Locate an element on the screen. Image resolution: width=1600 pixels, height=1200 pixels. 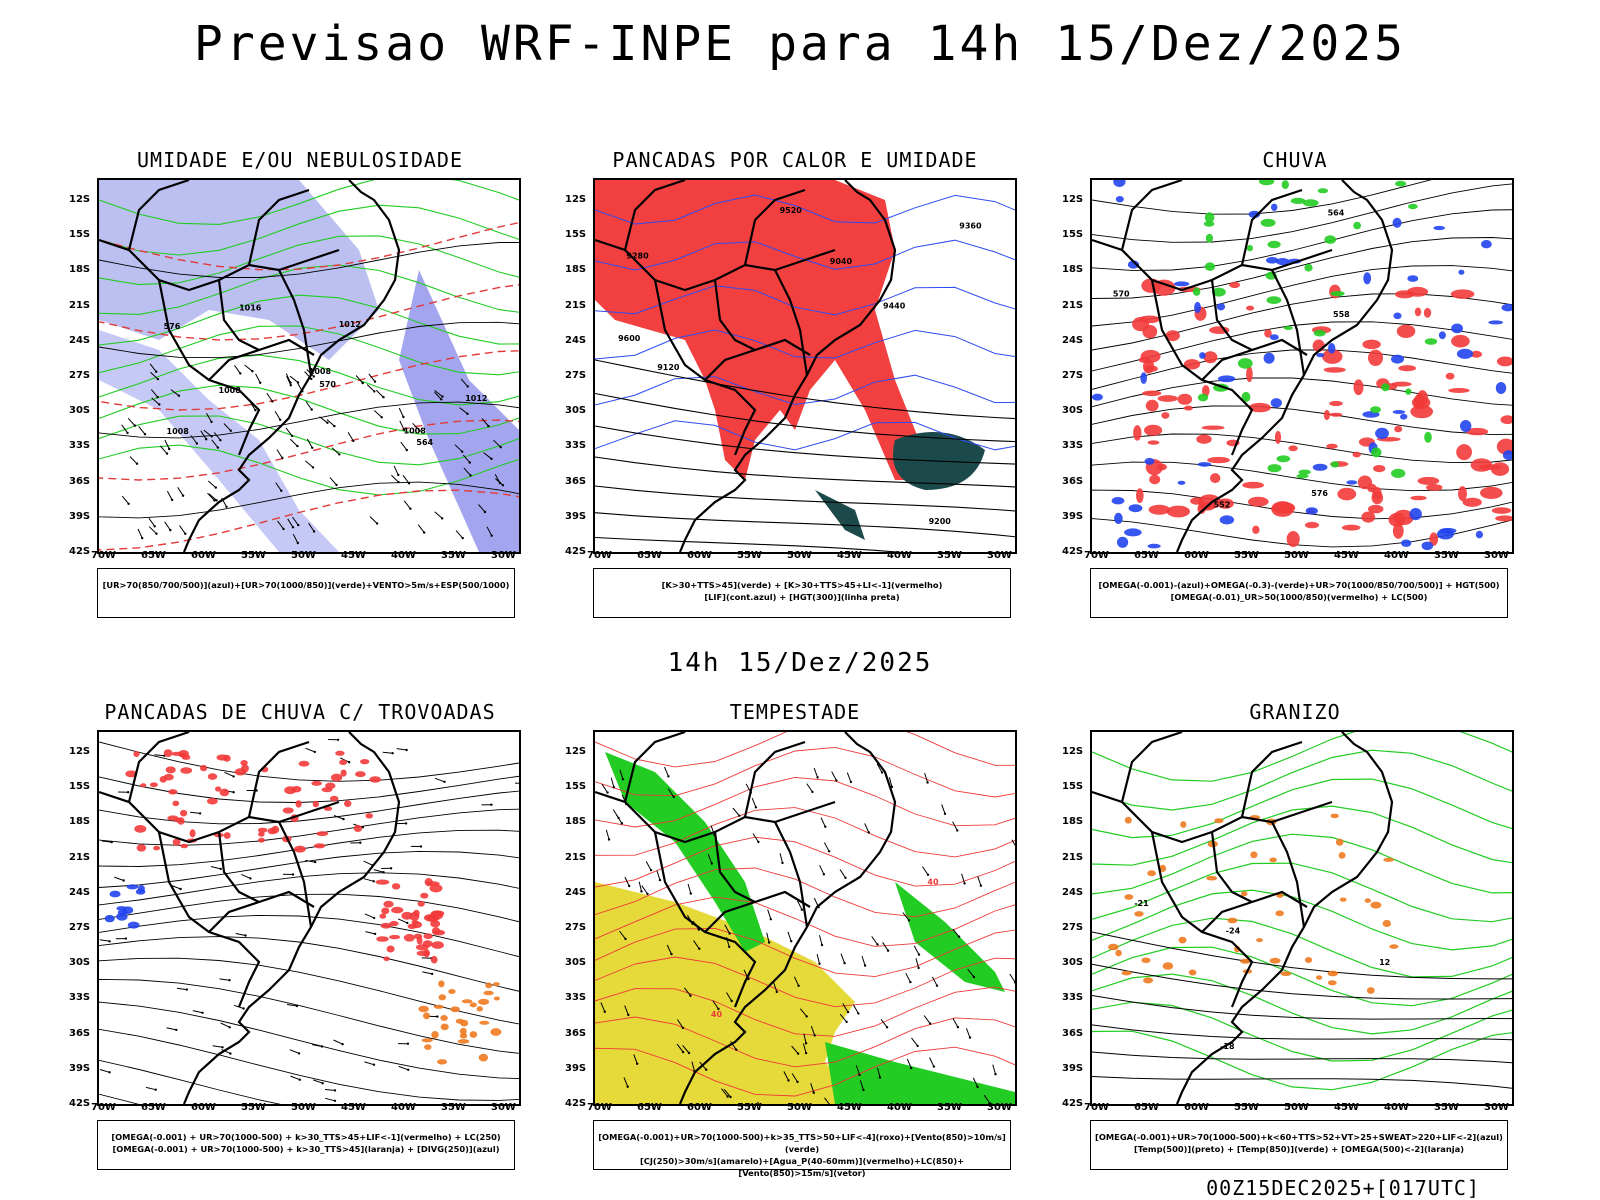
longitude-tick-label: 45W is located at coordinates (849, 1107).